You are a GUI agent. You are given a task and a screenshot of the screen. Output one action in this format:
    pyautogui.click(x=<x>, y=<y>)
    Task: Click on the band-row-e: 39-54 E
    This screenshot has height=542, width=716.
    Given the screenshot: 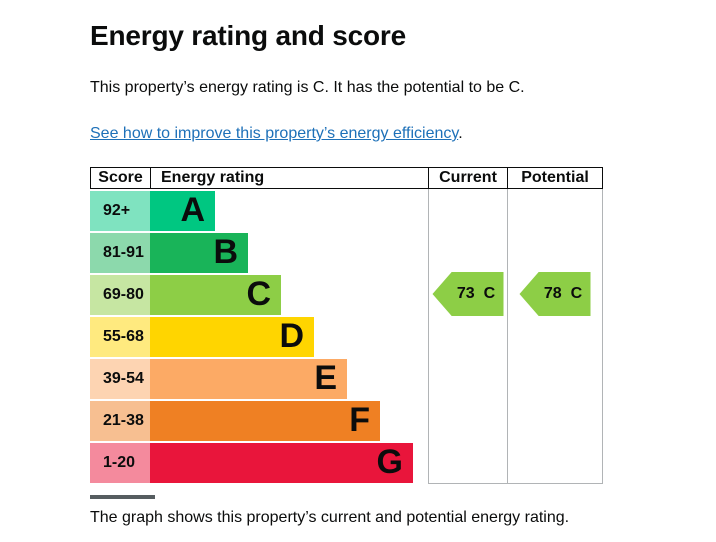 What is the action you would take?
    pyautogui.click(x=346, y=378)
    